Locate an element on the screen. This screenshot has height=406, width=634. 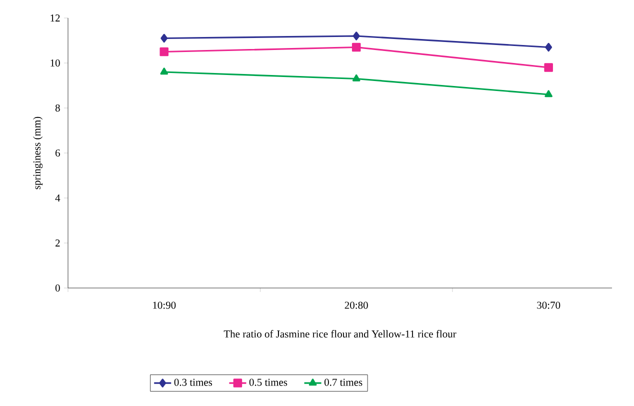
y-tick-label: 10 is located at coordinates (55, 63).